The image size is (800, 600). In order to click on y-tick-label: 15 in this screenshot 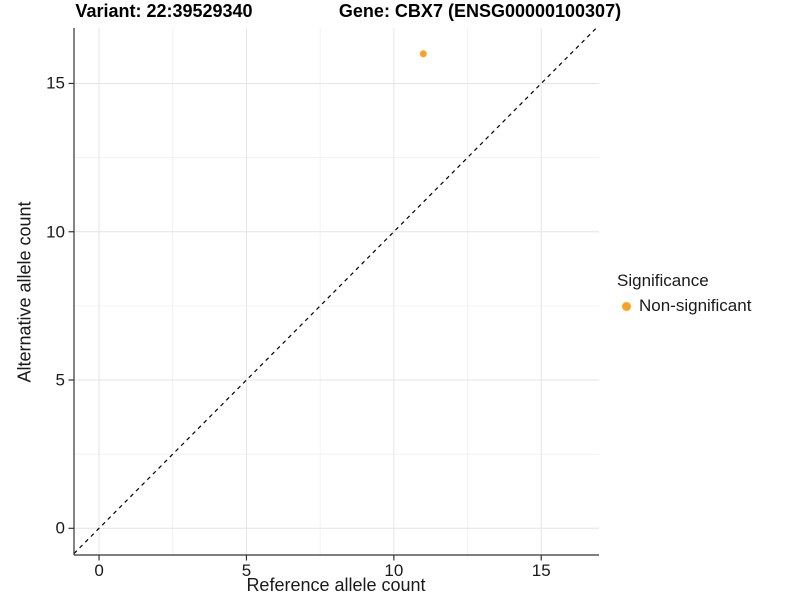, I will do `click(55, 83)`.